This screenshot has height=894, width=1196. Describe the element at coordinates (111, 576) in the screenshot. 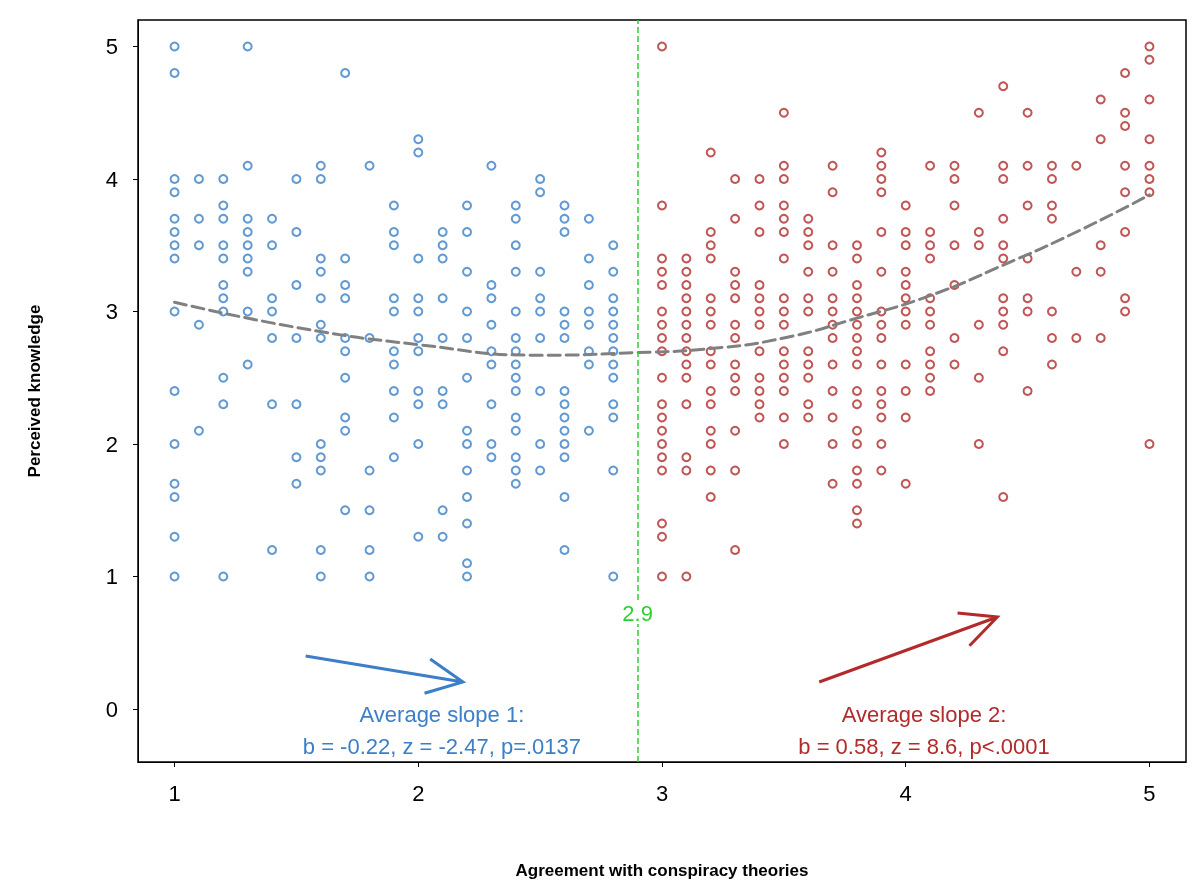

I see `y-tick-label: 1` at that location.